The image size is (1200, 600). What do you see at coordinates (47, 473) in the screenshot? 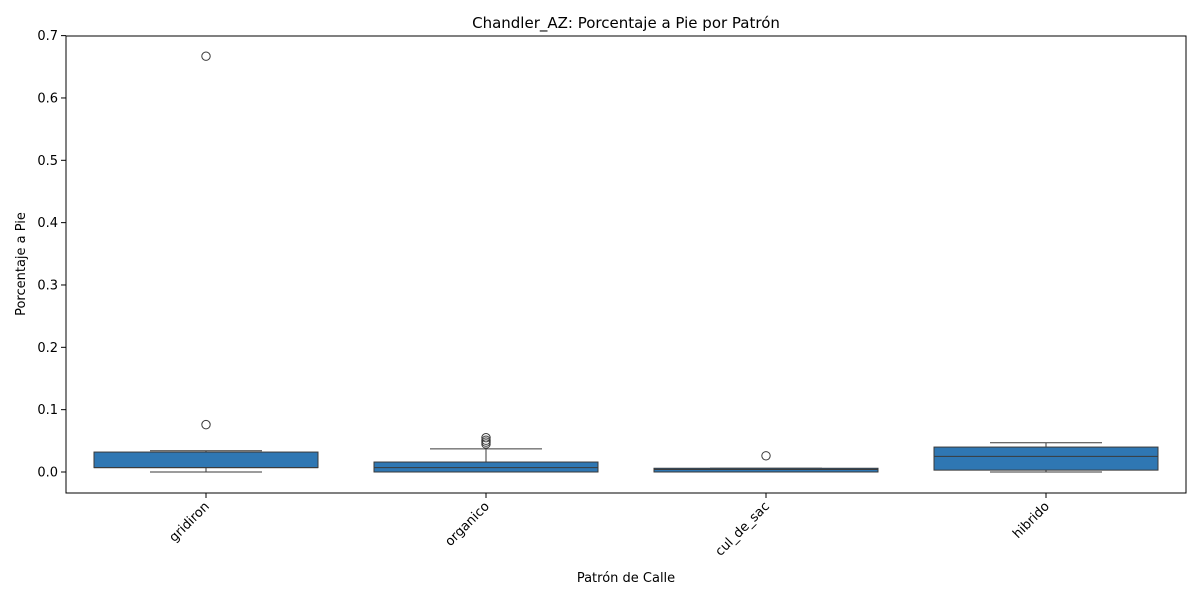
I see `y-tick-label: 0.0` at bounding box center [47, 473].